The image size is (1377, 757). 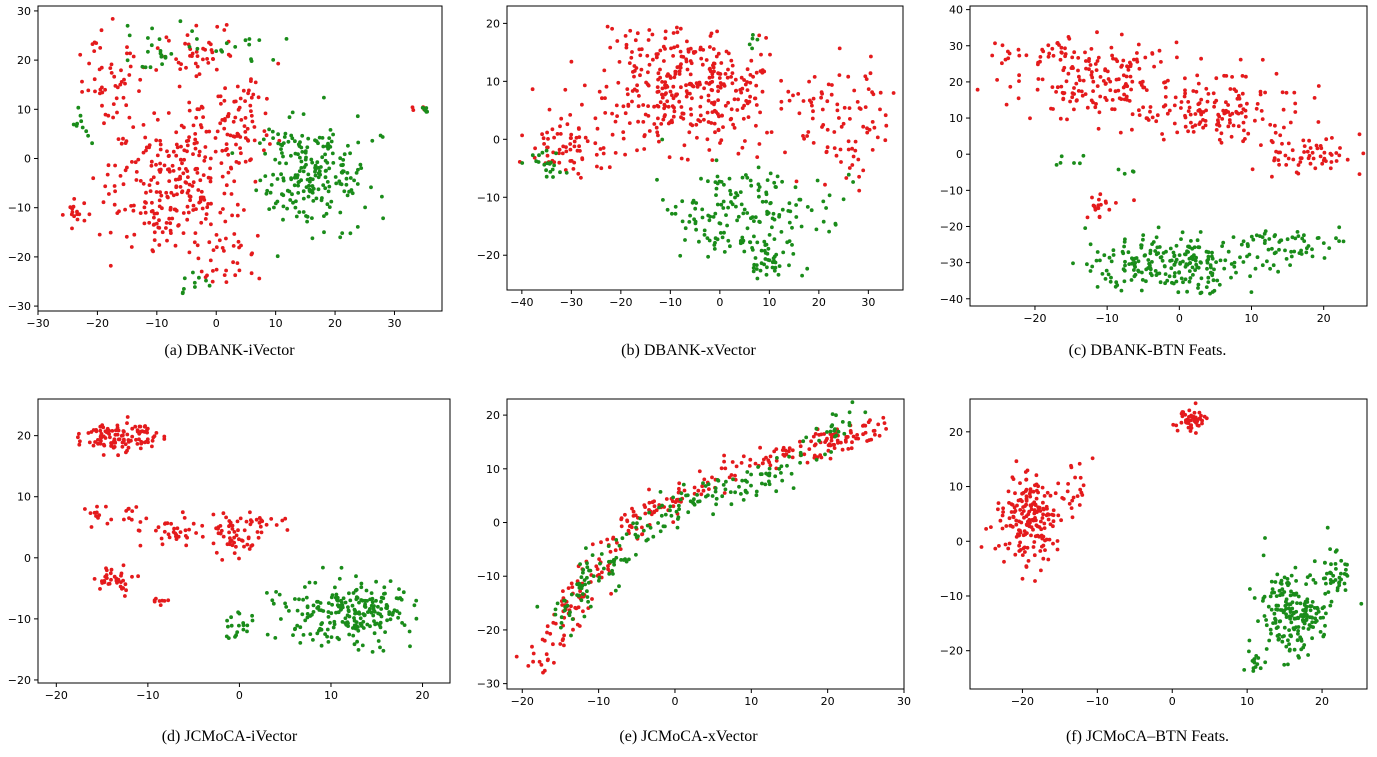 I want to click on points-group, so click(x=244, y=156).